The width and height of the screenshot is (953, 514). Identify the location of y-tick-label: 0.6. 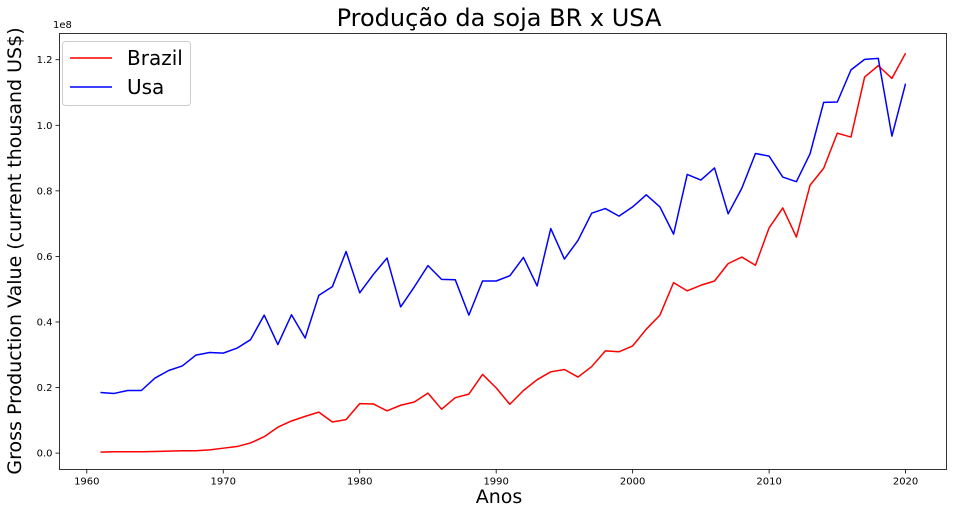
(45, 257).